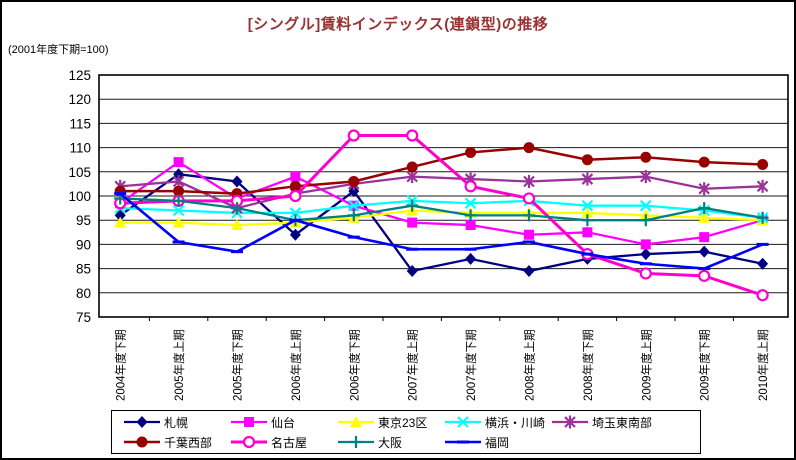  I want to click on legend-swatch-plus-icon, so click(356, 442).